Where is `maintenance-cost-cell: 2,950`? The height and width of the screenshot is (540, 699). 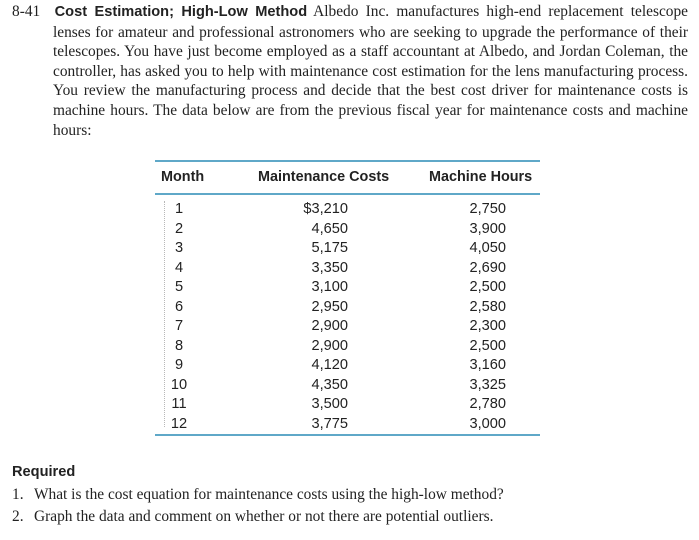
maintenance-cost-cell: 2,950 is located at coordinates (329, 306).